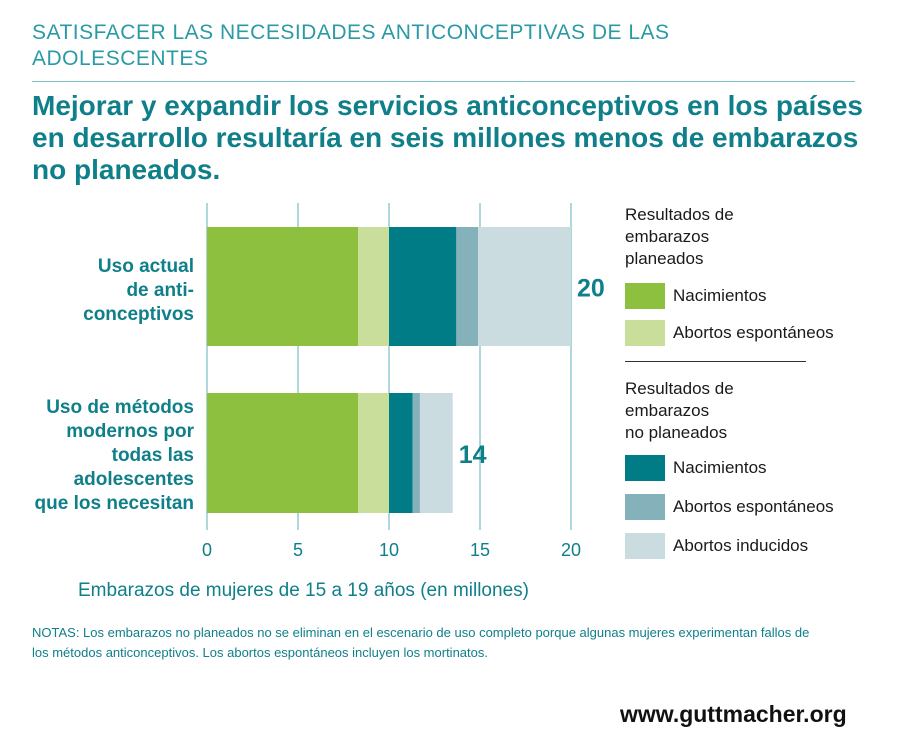  Describe the element at coordinates (480, 550) in the screenshot. I see `x-tick-label: 15` at that location.